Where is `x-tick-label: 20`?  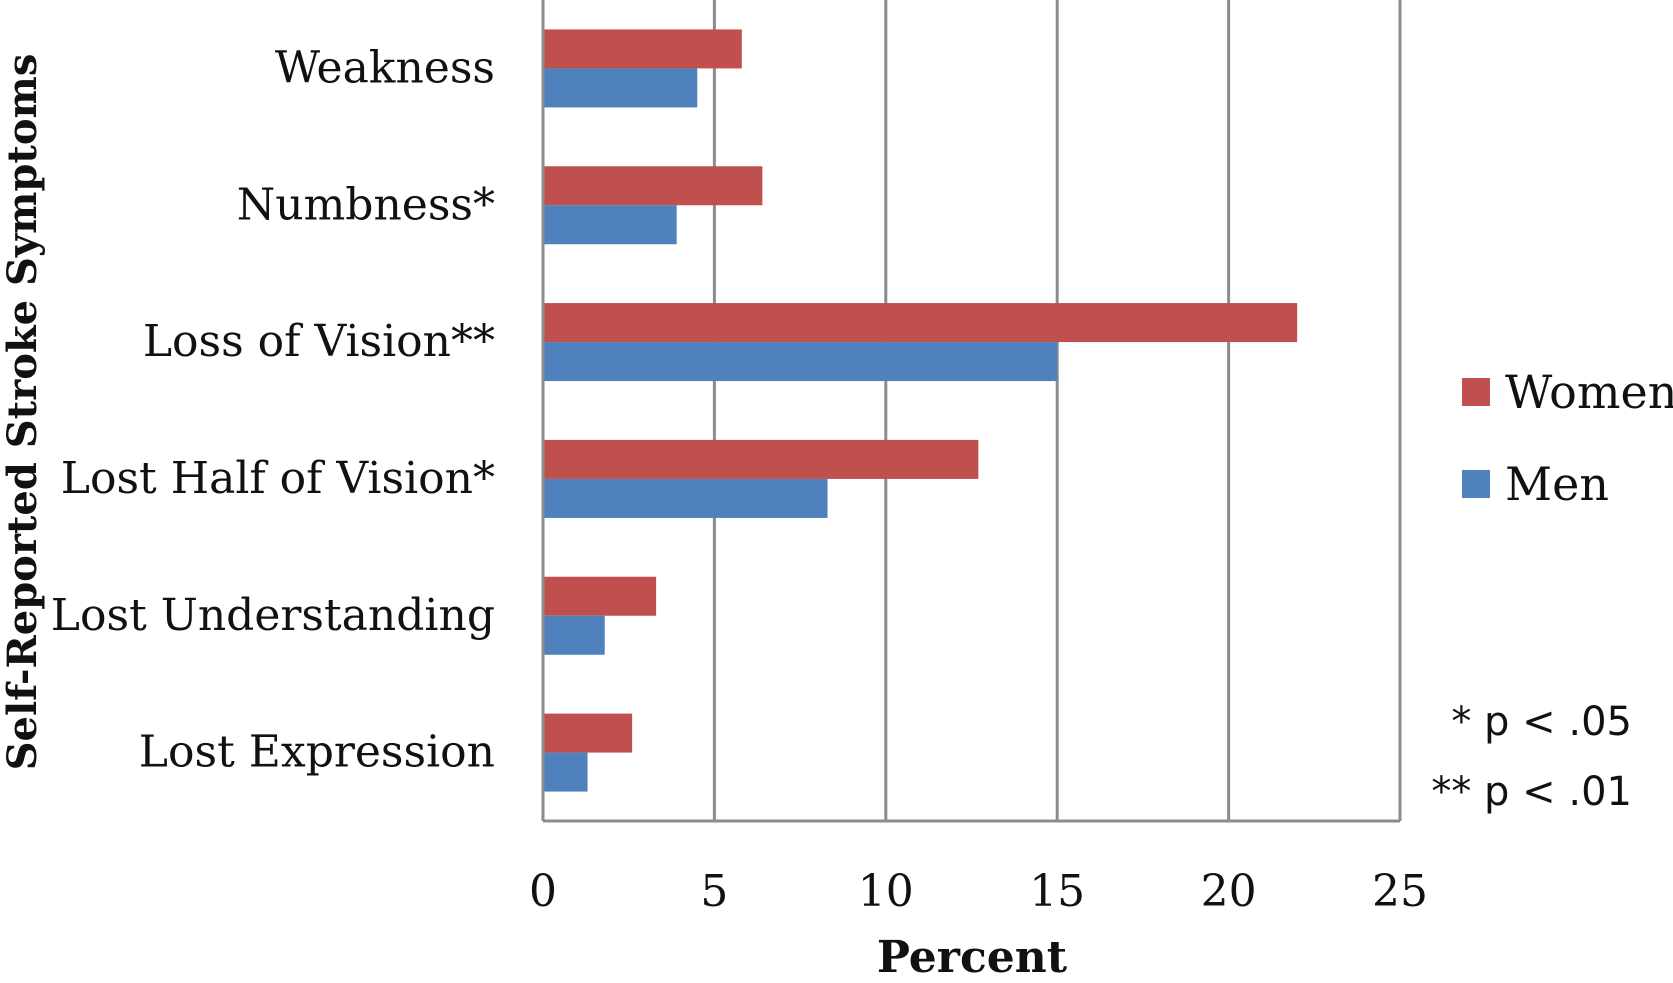
x-tick-label: 20 is located at coordinates (1229, 891).